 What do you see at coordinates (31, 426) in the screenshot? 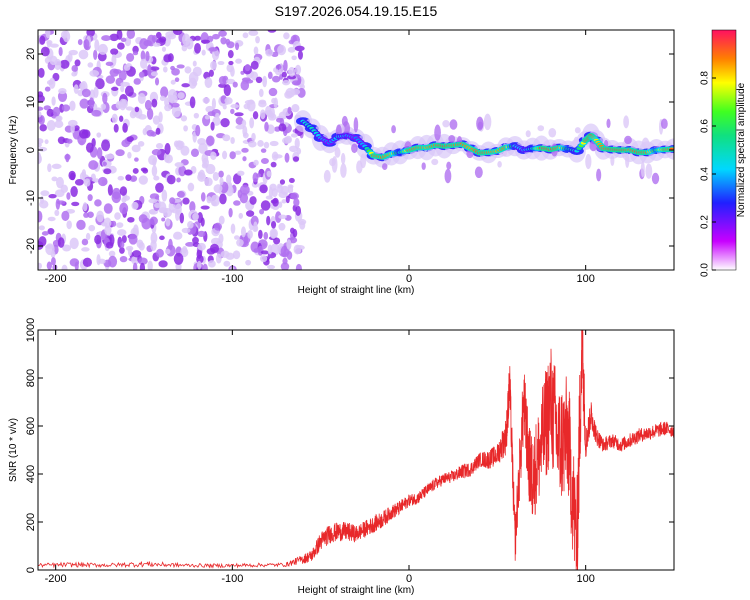
I see `snr-ytick-label: 600` at bounding box center [31, 426].